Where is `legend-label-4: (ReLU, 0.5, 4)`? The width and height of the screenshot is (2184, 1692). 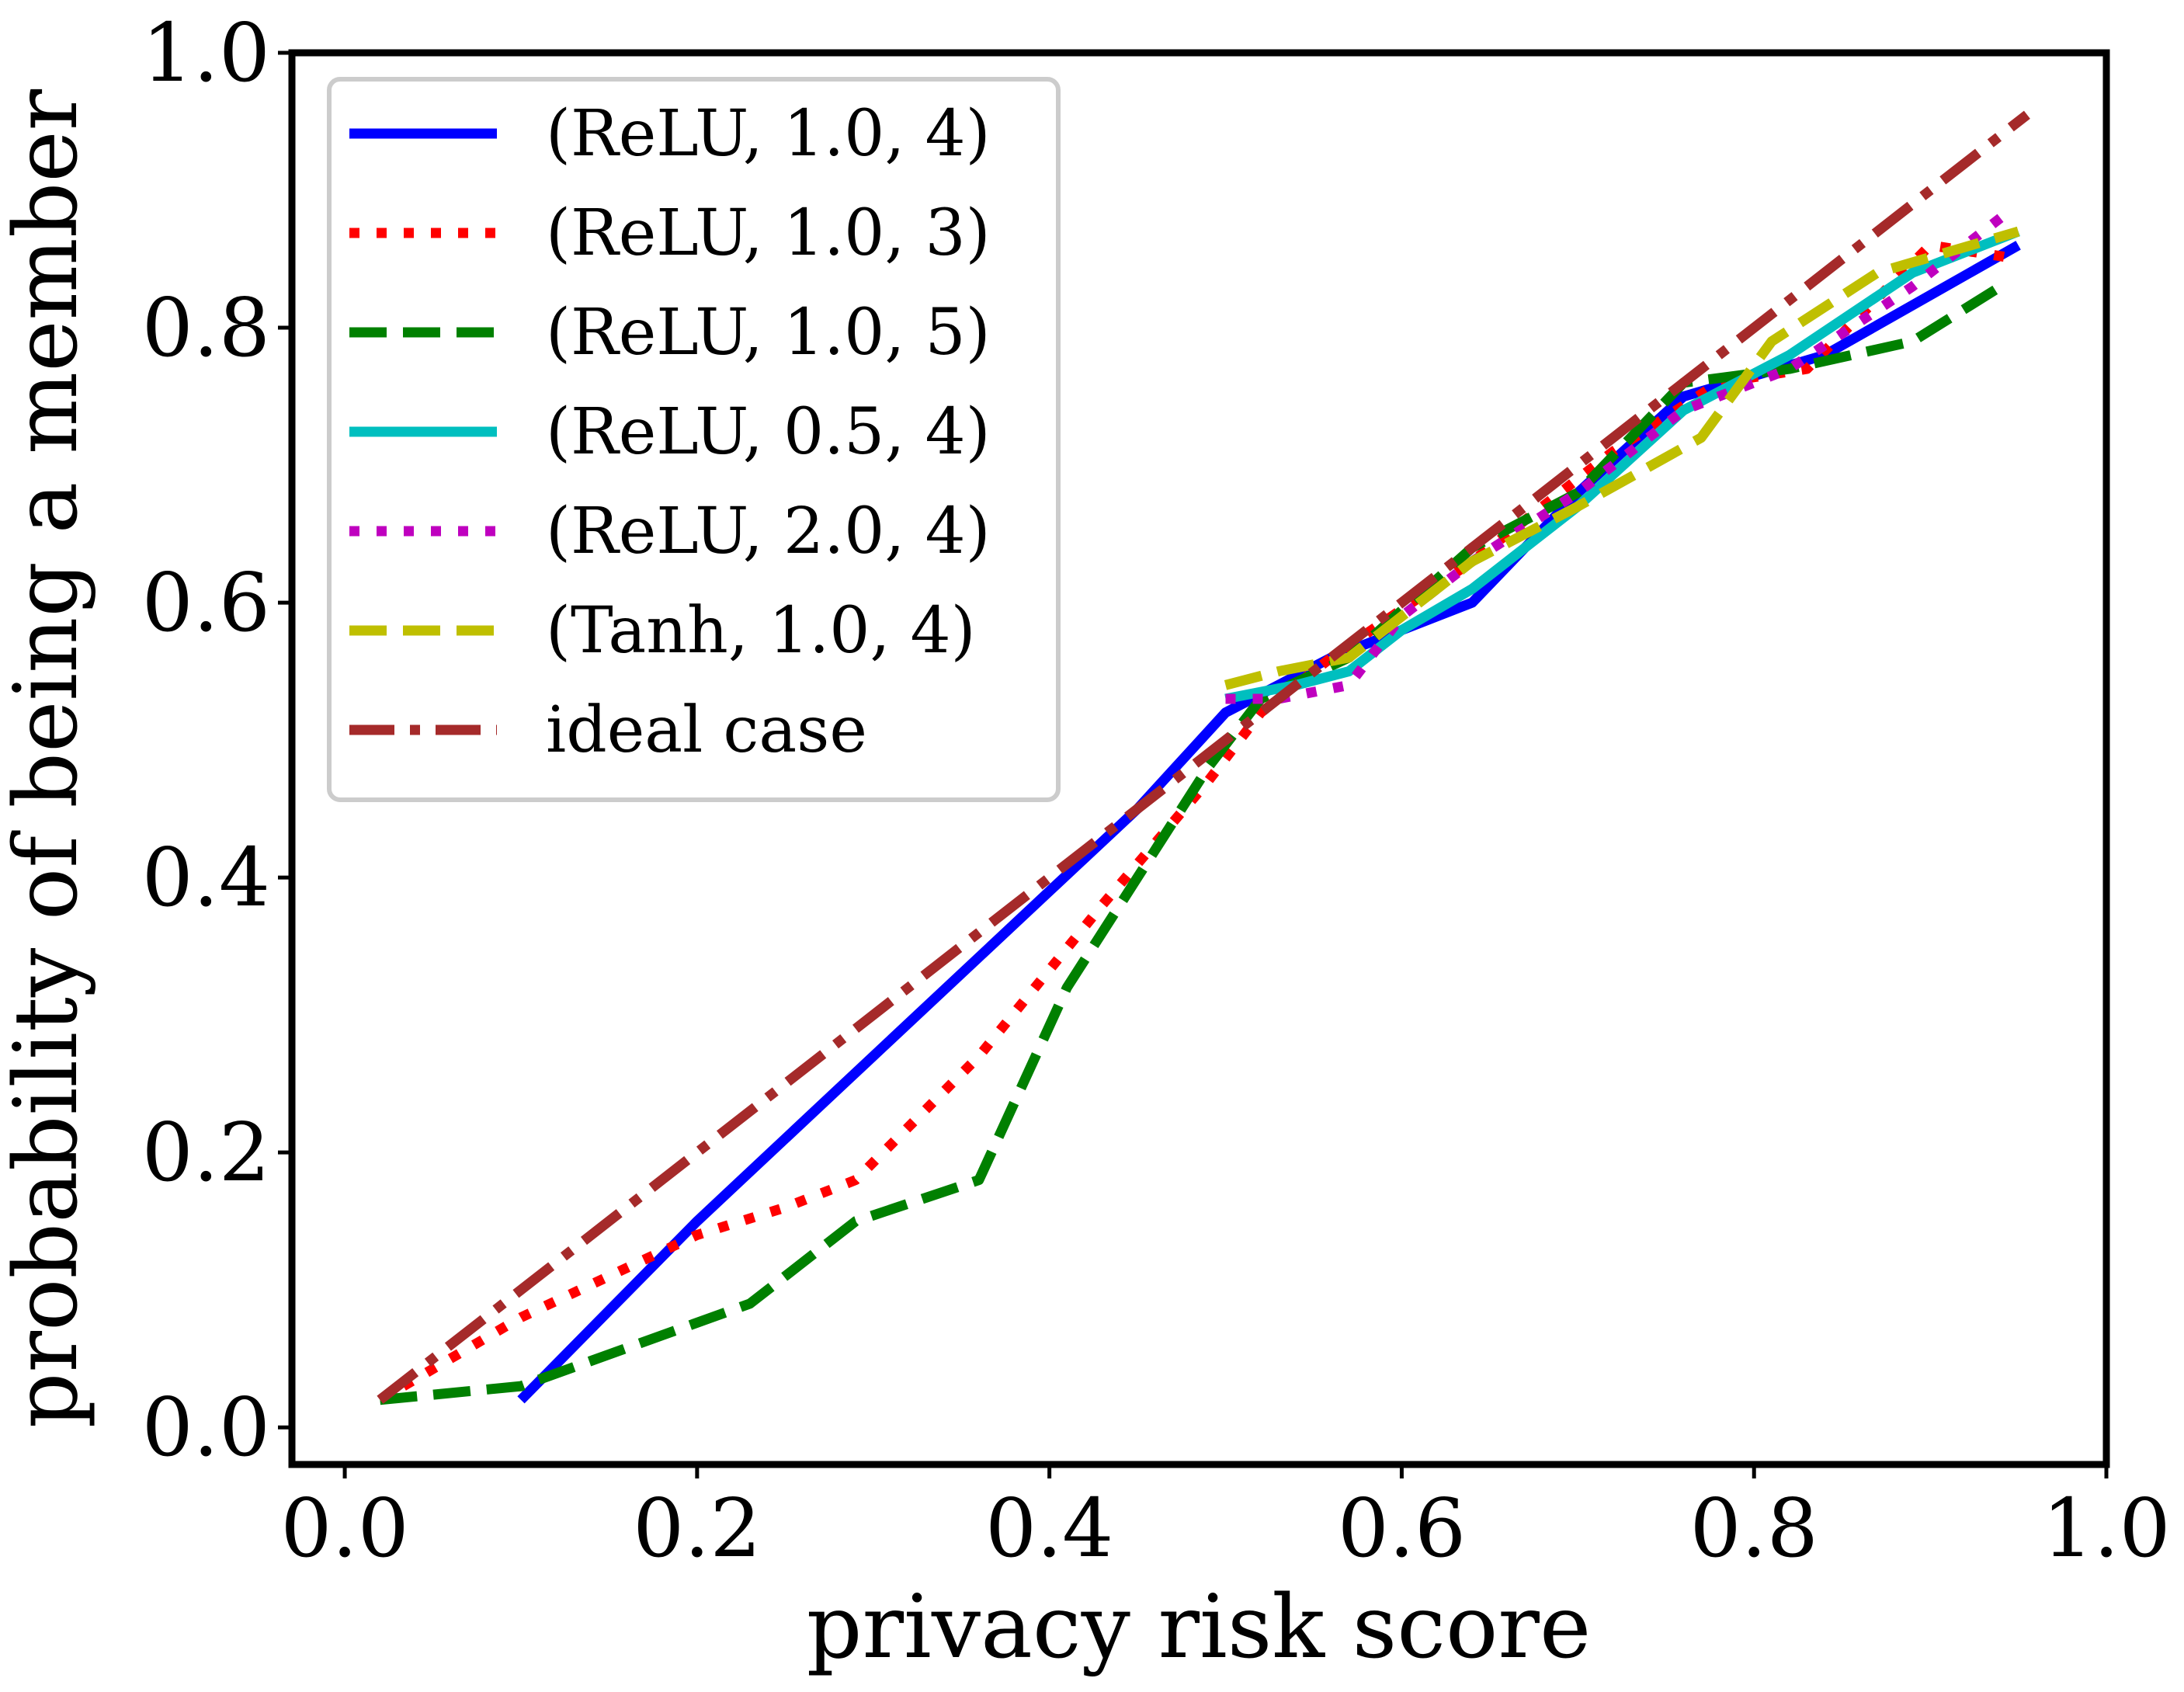 legend-label-4: (ReLU, 0.5, 4) is located at coordinates (768, 432).